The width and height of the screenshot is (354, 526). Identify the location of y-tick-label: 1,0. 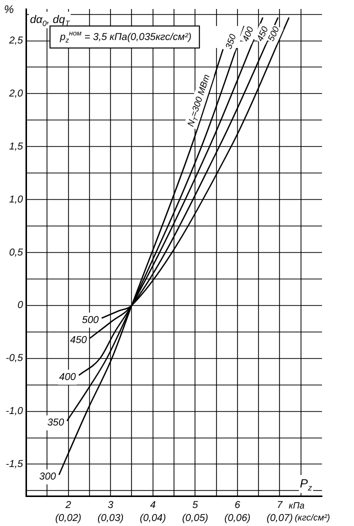
(16, 200).